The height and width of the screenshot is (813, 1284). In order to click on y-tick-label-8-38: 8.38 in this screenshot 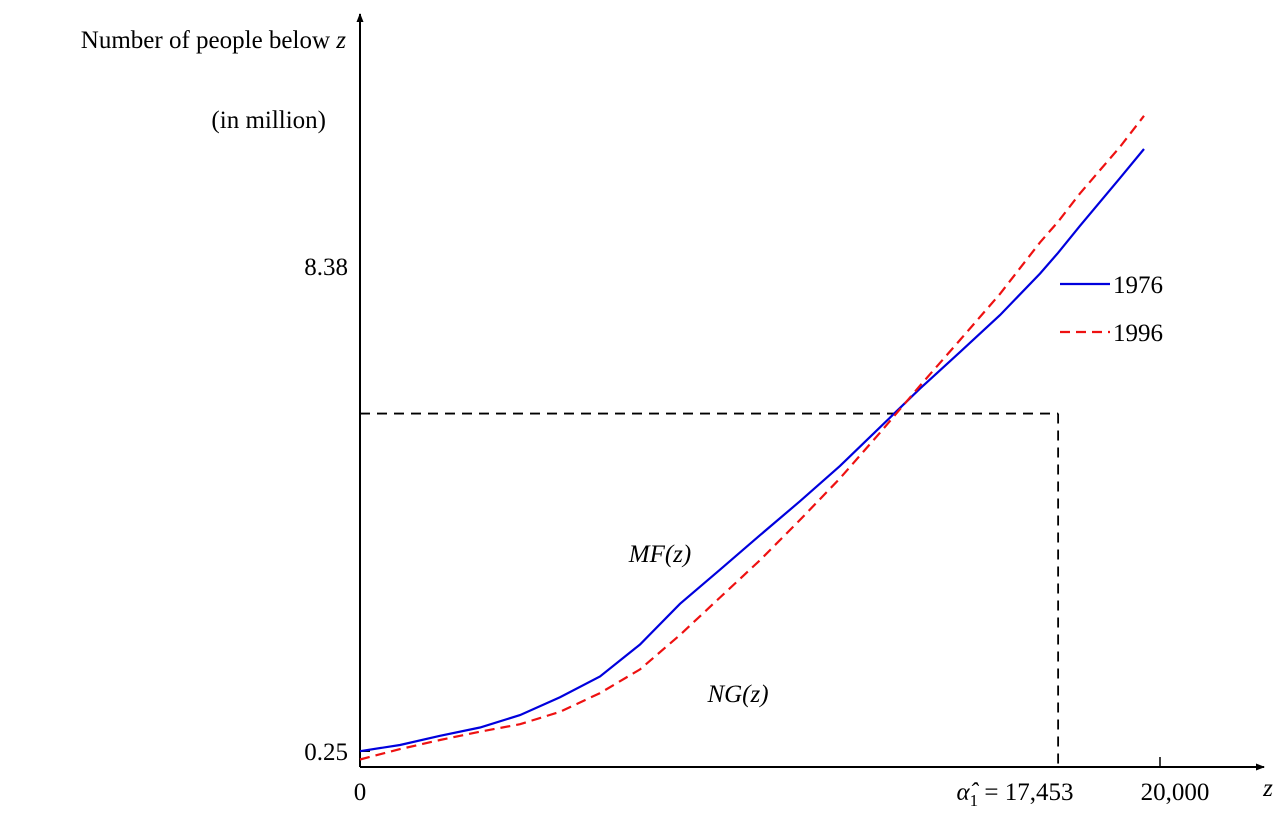, I will do `click(326, 267)`.